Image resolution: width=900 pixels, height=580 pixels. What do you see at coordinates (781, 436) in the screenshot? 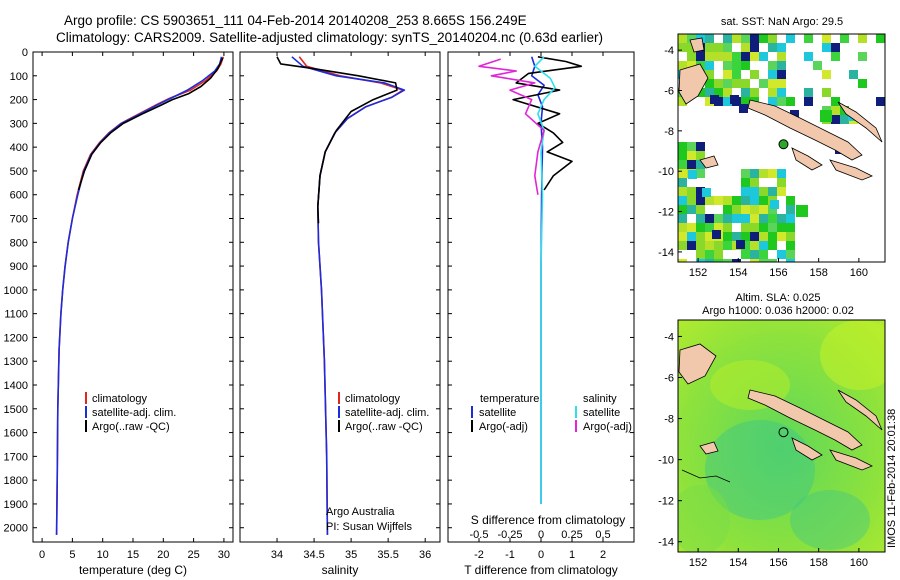
I see `sla-map-field` at bounding box center [781, 436].